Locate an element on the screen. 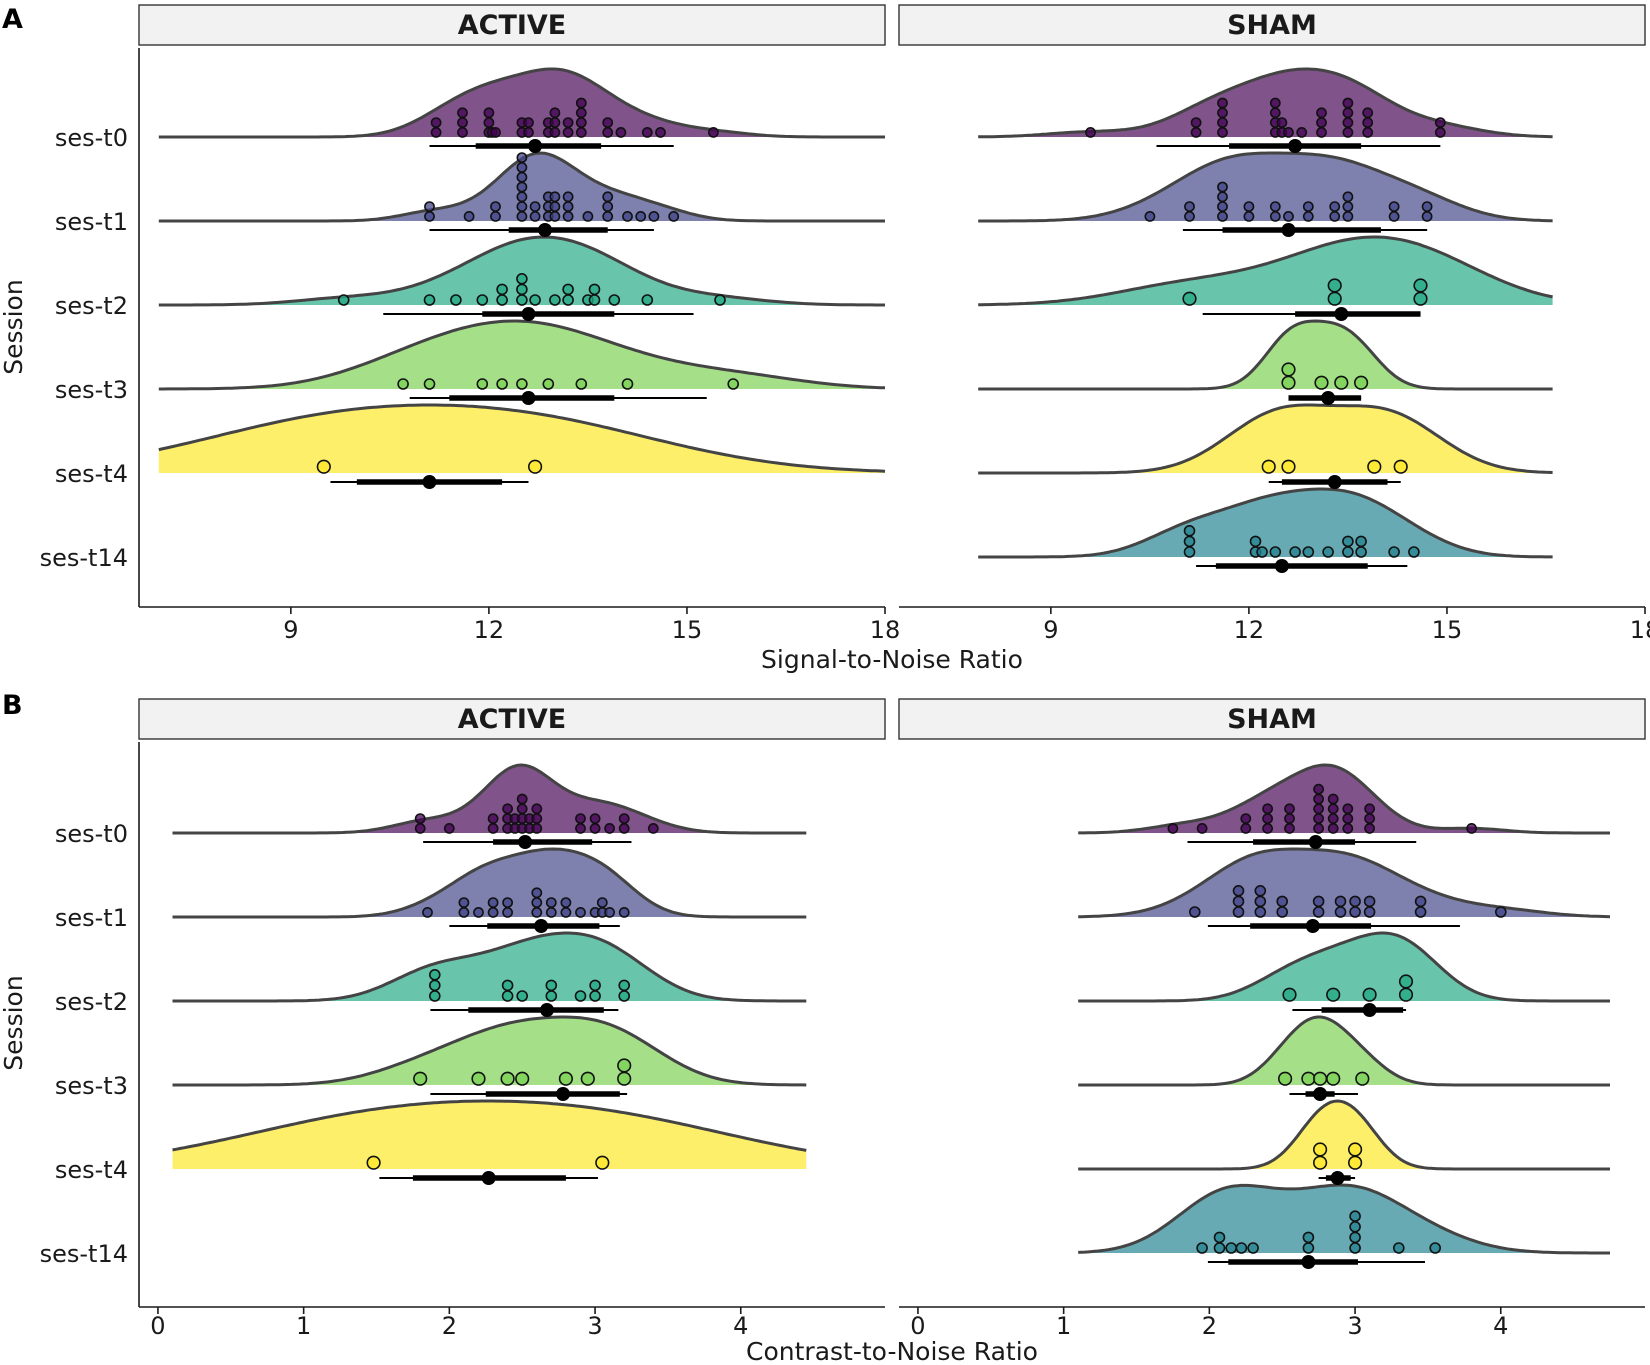  x-ticks-b-sham: 0 1 2 3 4 is located at coordinates (1209, 1323).